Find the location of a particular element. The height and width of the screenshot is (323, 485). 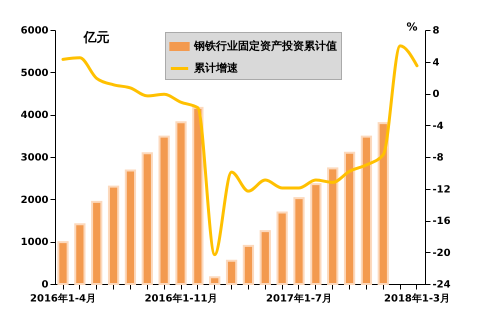

y-tick-label: 1000 is located at coordinates (34, 242).